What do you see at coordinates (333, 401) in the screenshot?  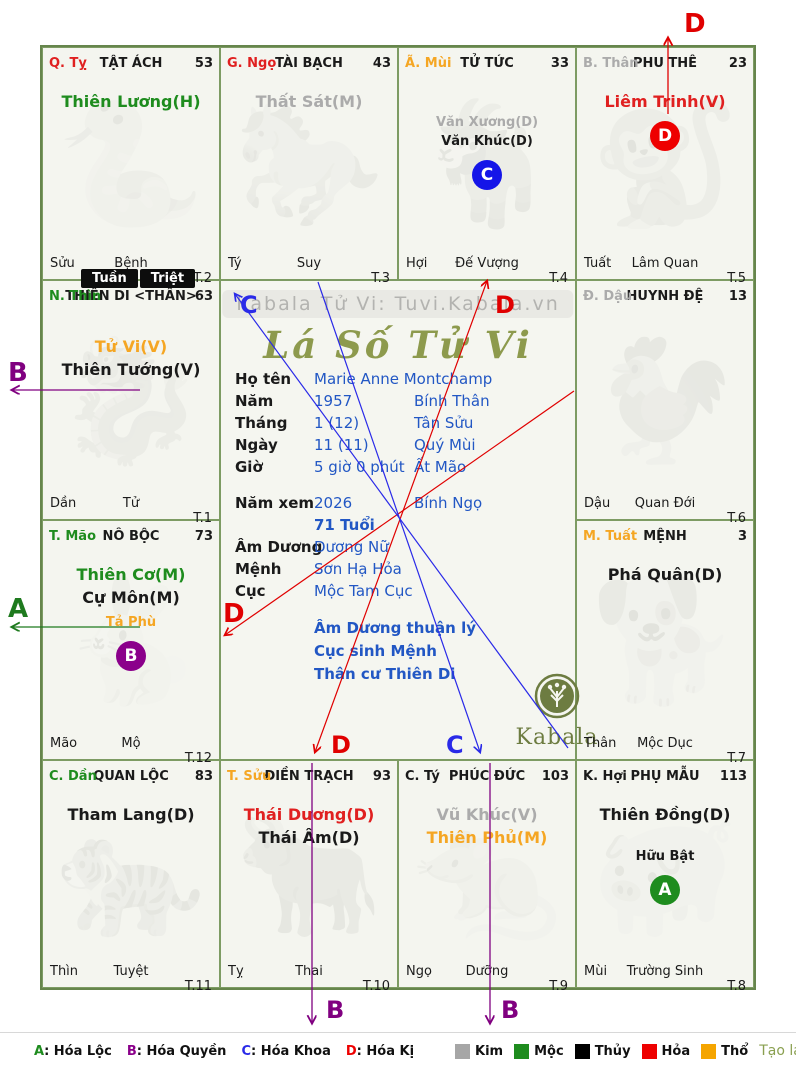 I see `info-value: 1957` at bounding box center [333, 401].